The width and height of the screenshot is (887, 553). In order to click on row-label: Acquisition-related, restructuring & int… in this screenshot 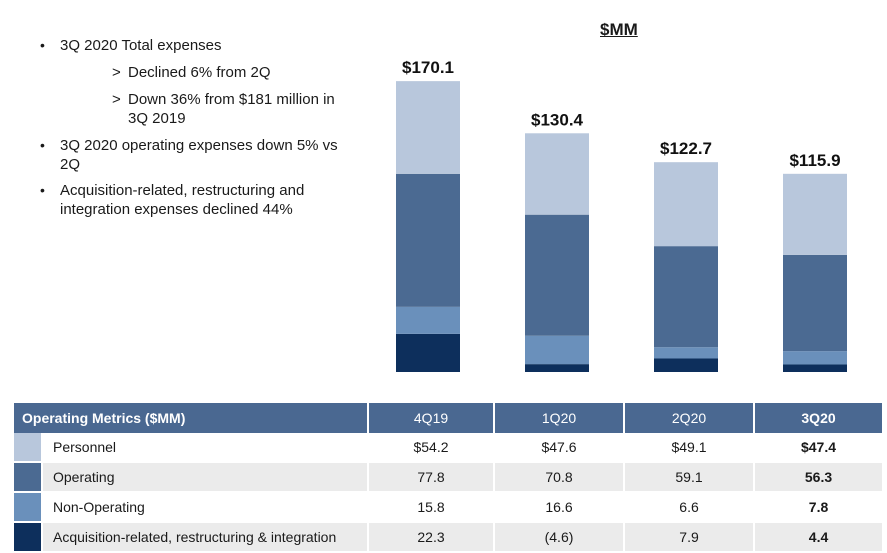, I will do `click(206, 537)`.